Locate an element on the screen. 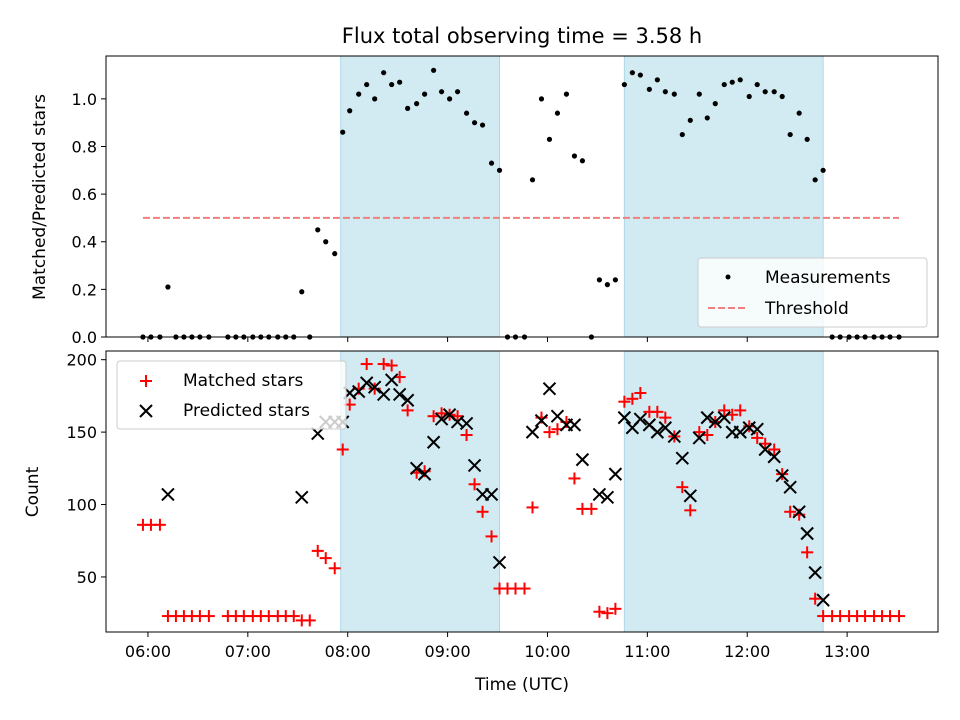 The width and height of the screenshot is (960, 720). bottom-legend: Matched stars Predicted stars is located at coordinates (231, 395).